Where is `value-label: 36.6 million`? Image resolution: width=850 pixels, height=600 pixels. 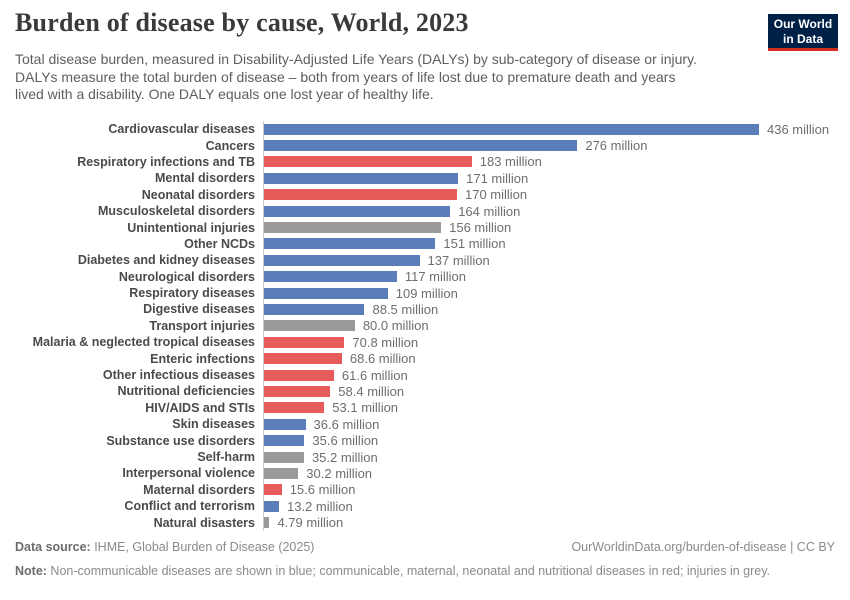
value-label: 36.6 million is located at coordinates (346, 424).